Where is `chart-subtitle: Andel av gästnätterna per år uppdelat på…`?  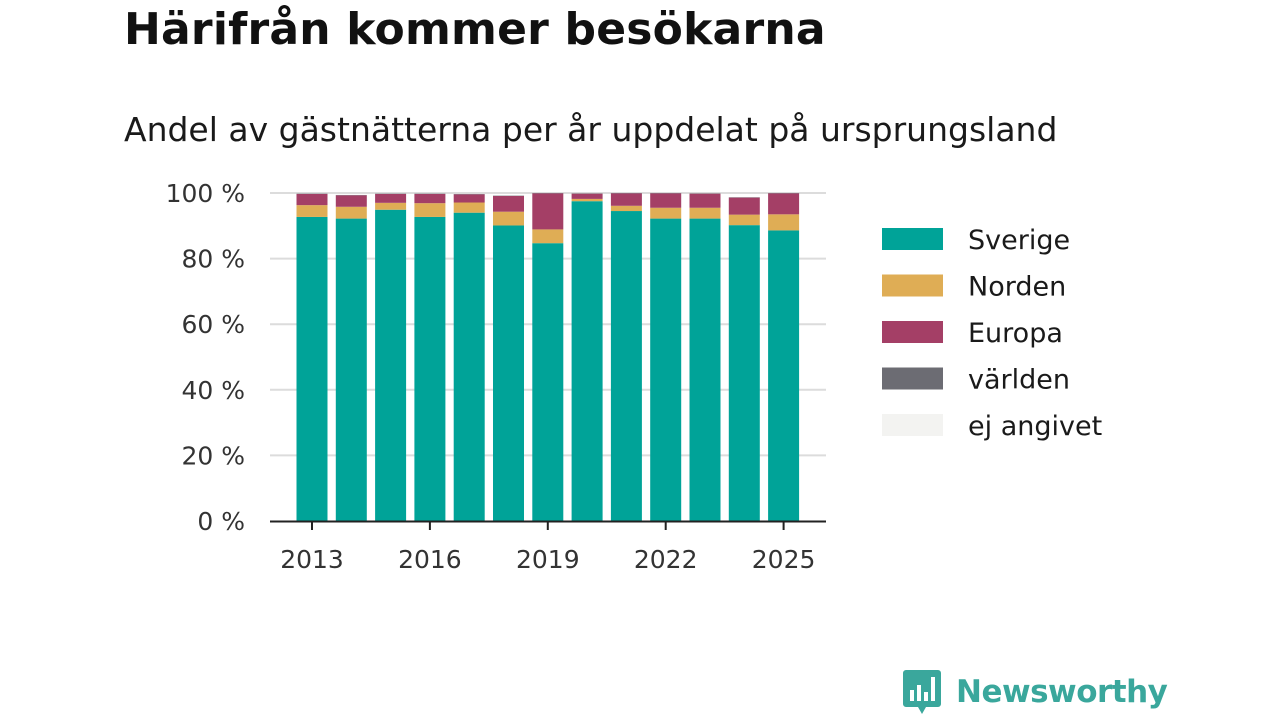 chart-subtitle: Andel av gästnätterna per år uppdelat på… is located at coordinates (591, 129).